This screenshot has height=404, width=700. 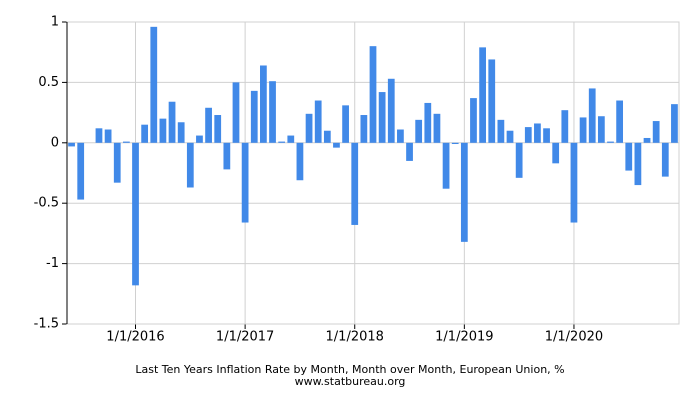 What do you see at coordinates (464, 337) in the screenshot?
I see `x-tick-label: 1/1/2019` at bounding box center [464, 337].